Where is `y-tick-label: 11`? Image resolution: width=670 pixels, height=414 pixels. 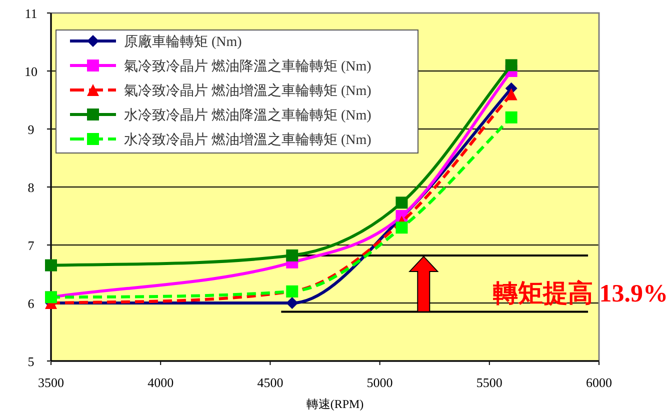 y-tick-label: 11 is located at coordinates (31, 13).